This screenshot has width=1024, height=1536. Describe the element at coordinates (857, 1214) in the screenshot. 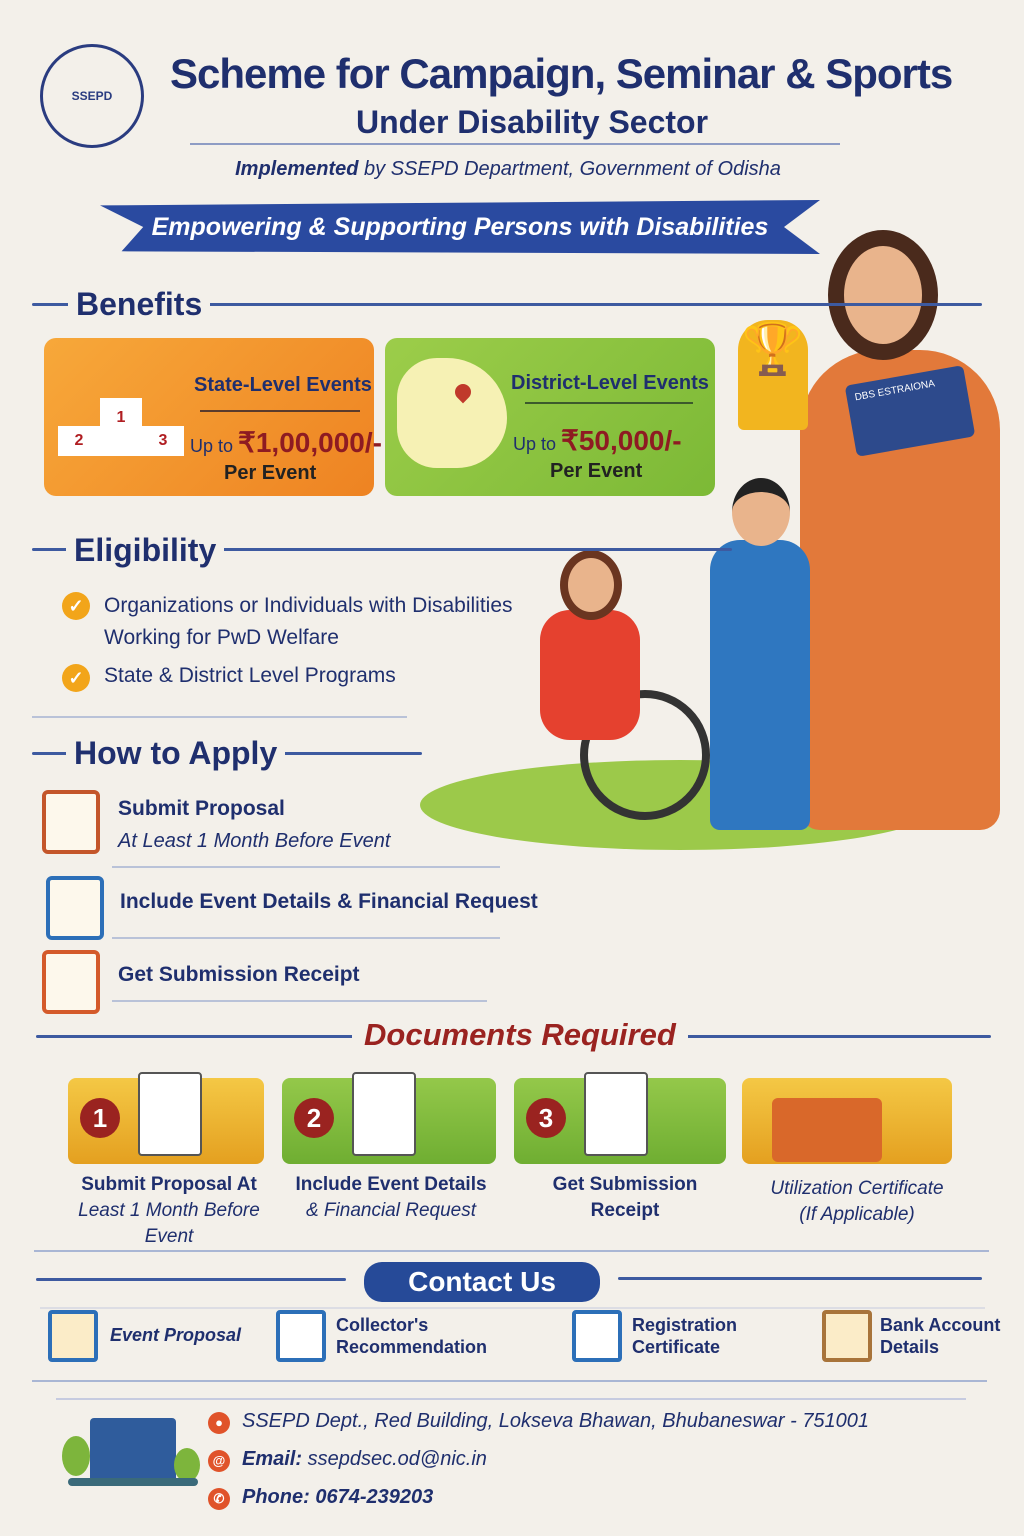

I see `label-line2: (If Applicable)` at that location.